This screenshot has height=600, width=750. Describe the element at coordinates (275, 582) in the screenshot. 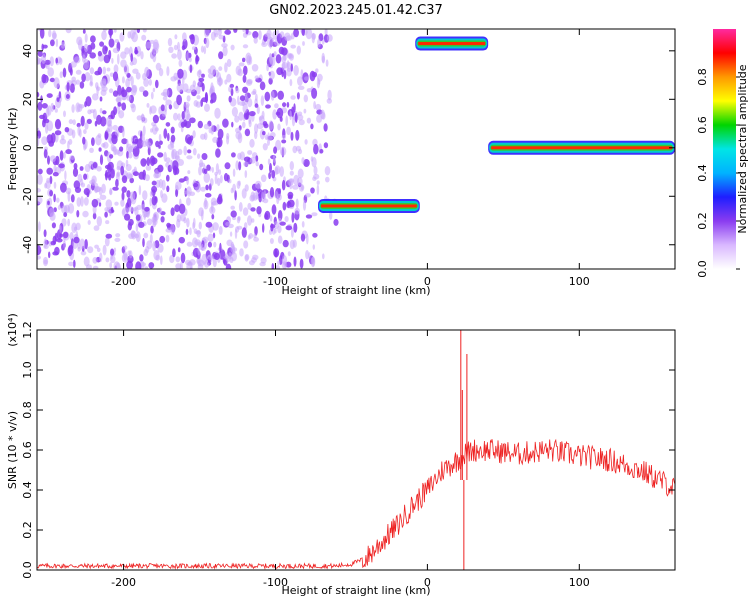

I see `x-tick-label: -100` at that location.